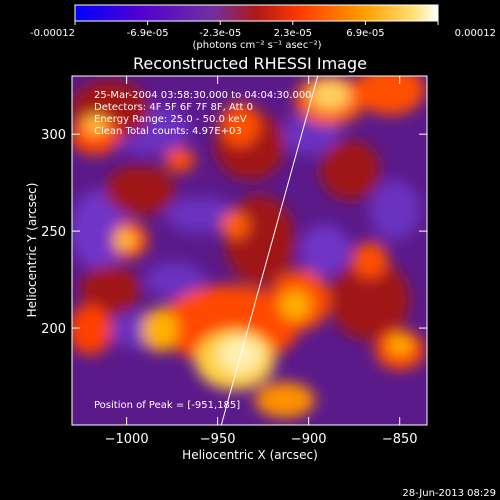 The width and height of the screenshot is (500, 500). What do you see at coordinates (250, 63) in the screenshot?
I see `chart-title: Reconstructed RHESSI Image` at bounding box center [250, 63].